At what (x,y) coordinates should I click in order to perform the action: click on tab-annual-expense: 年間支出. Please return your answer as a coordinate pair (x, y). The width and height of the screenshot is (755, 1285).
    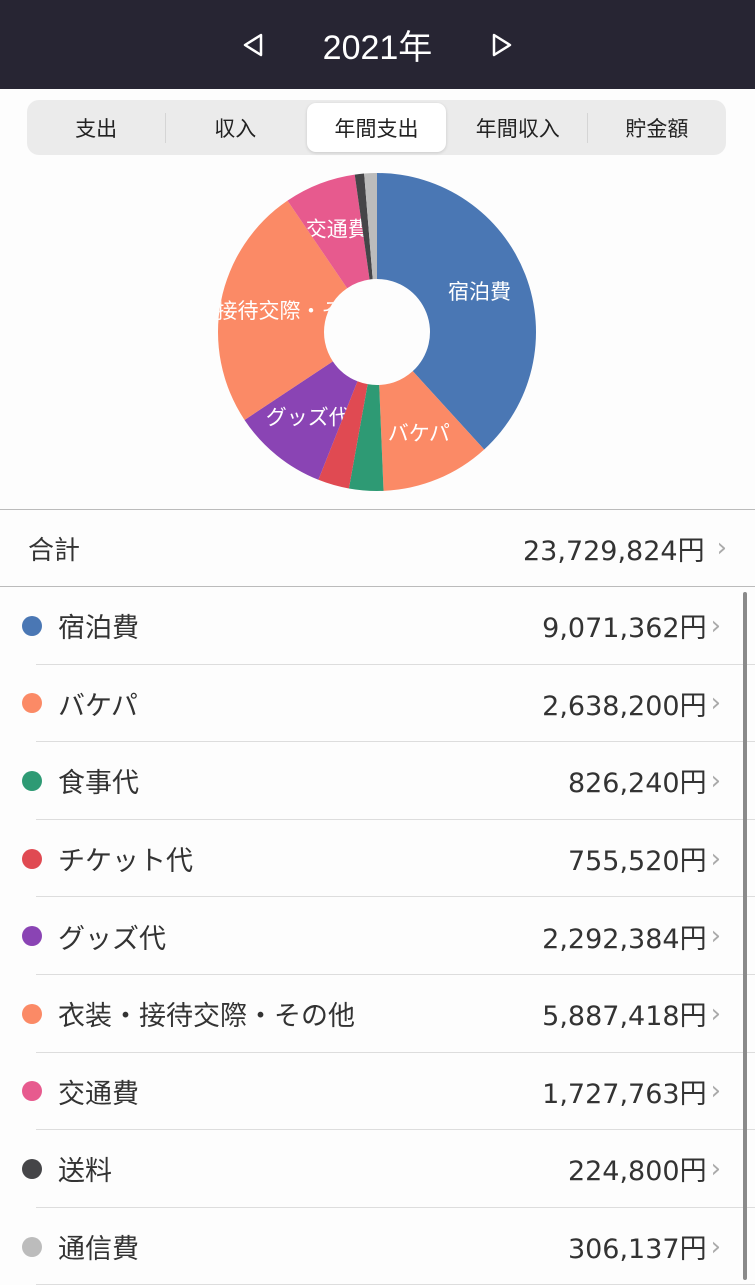
    Looking at the image, I should click on (376, 127).